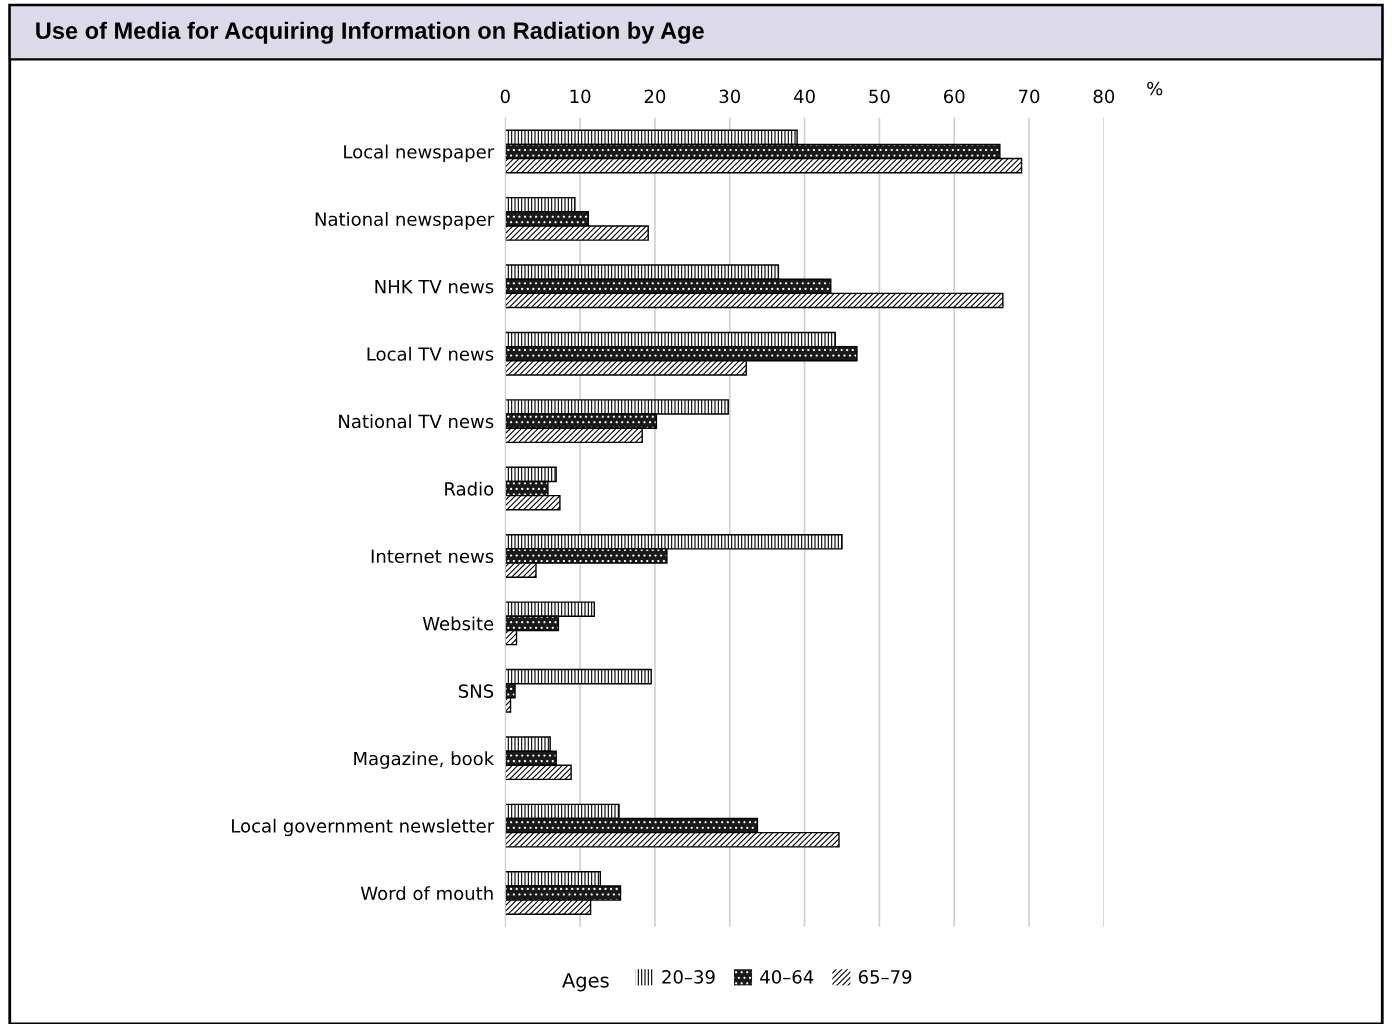  What do you see at coordinates (458, 623) in the screenshot?
I see `y-tick-label: Website` at bounding box center [458, 623].